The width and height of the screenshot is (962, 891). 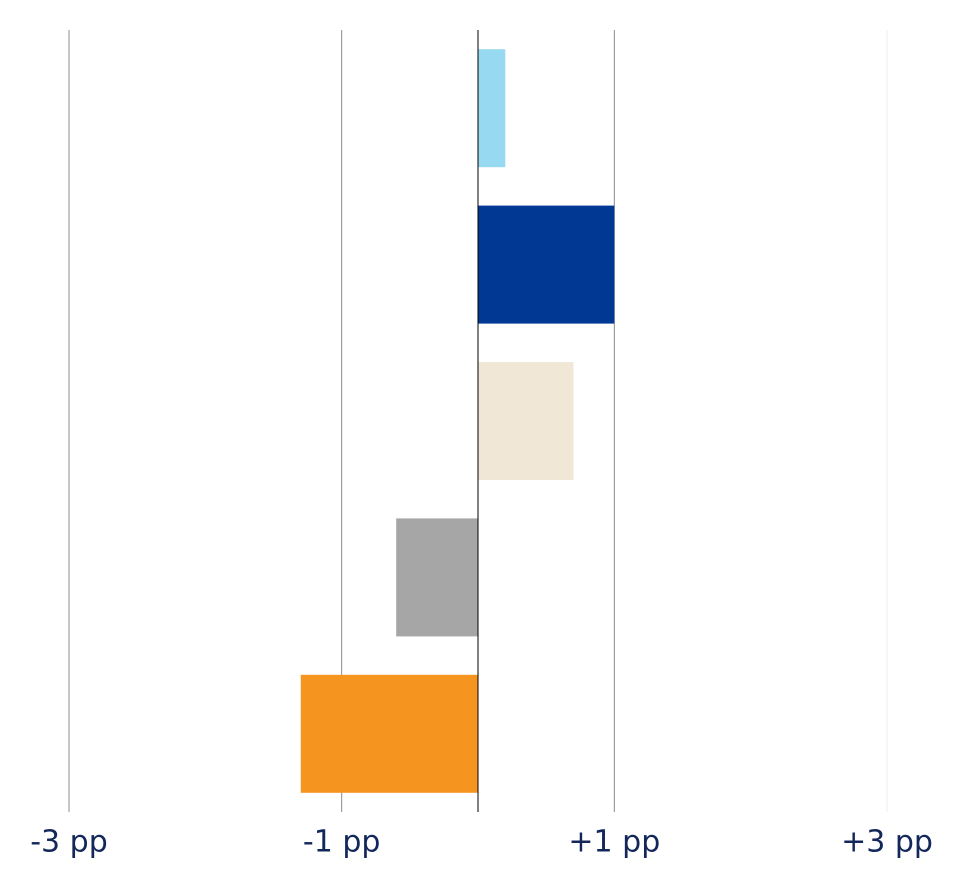 What do you see at coordinates (614, 842) in the screenshot?
I see `x-tick-label: +1 pp` at bounding box center [614, 842].